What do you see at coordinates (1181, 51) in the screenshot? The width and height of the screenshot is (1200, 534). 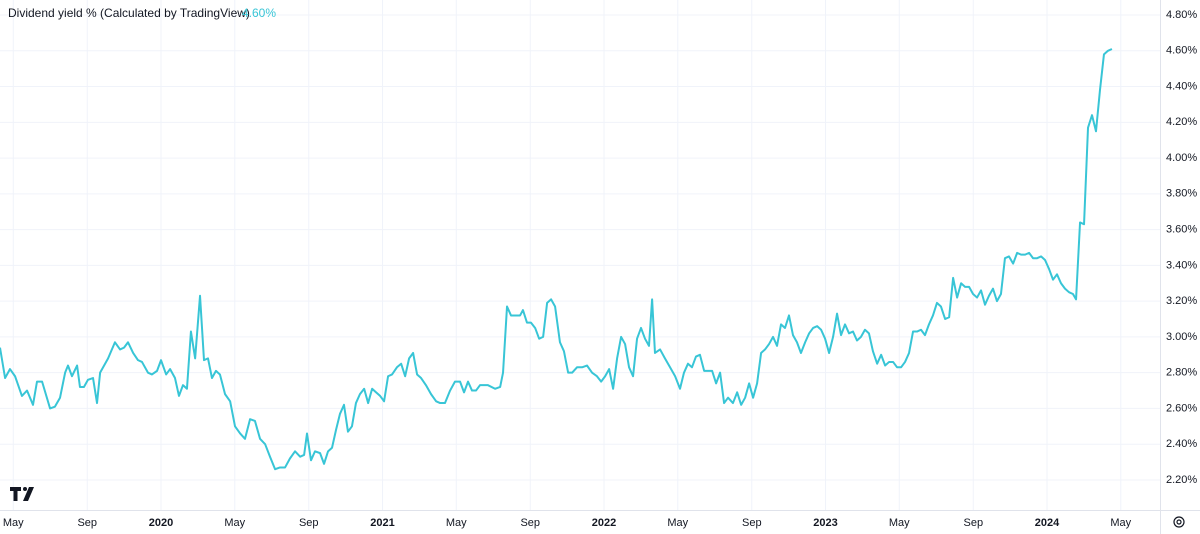 I see `y-tick-label: 4.60%` at bounding box center [1181, 51].